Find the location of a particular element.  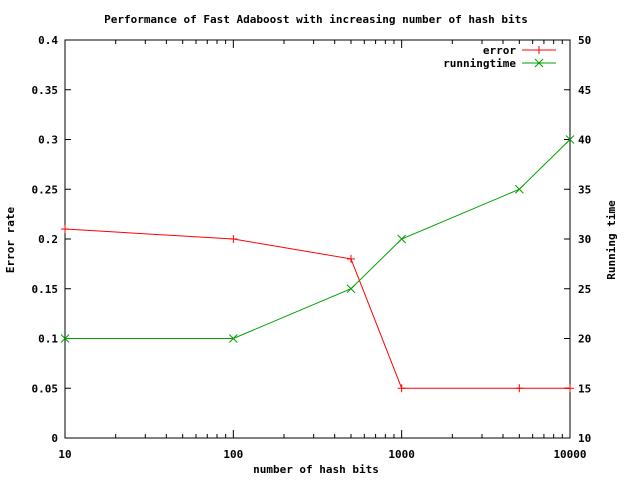

y-axis-label: Error rate is located at coordinates (10, 240).